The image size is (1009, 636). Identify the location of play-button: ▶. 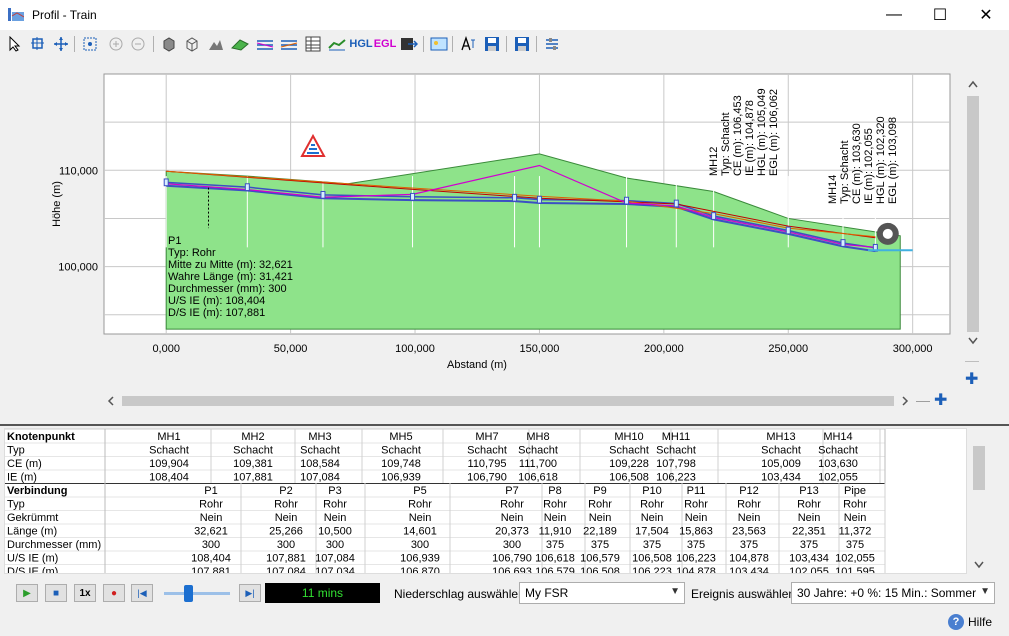
(27, 593).